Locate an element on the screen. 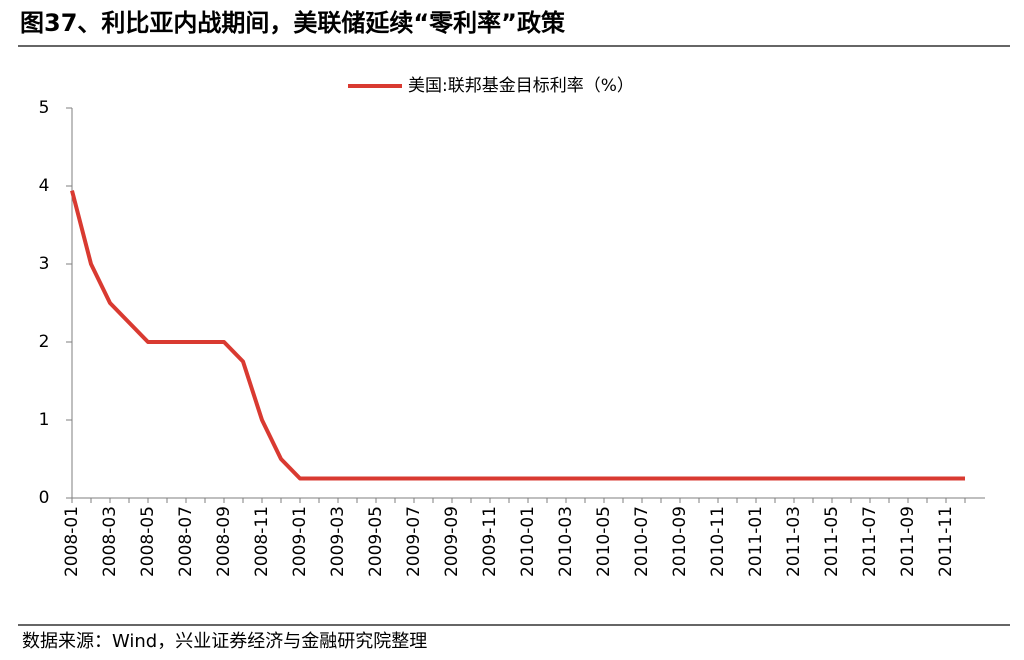  legend-label: 美国:联邦基金目标利率（%） is located at coordinates (521, 86).